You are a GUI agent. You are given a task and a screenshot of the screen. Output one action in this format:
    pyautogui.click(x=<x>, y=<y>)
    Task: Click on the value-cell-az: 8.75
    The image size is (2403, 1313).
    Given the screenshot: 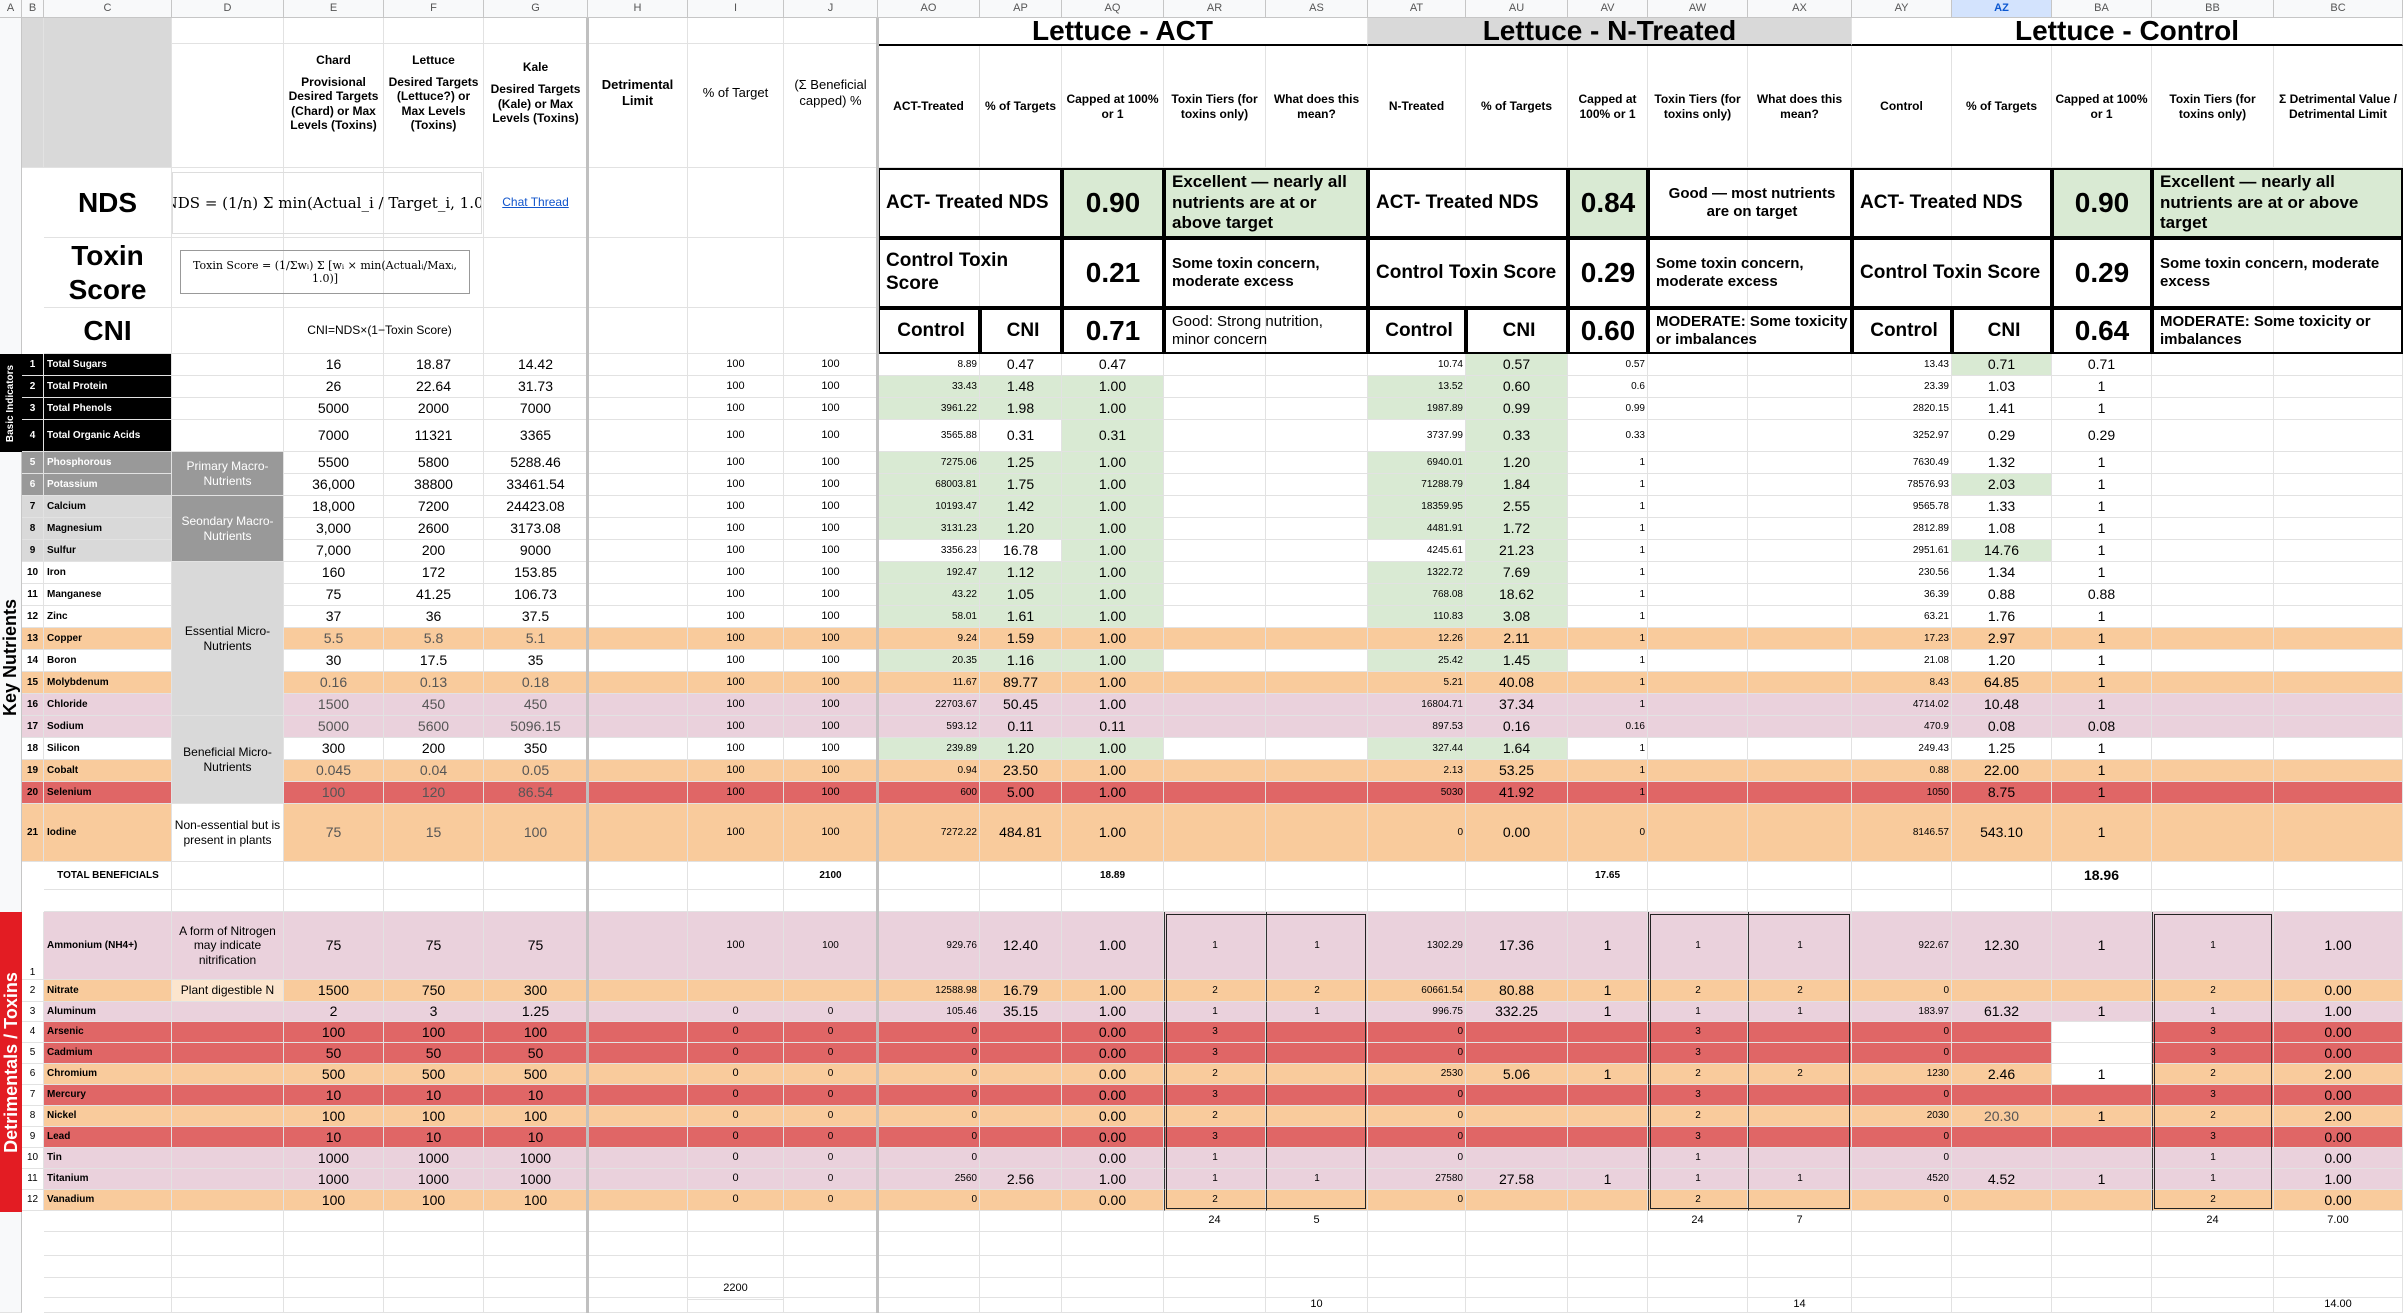 What is the action you would take?
    pyautogui.click(x=2002, y=793)
    